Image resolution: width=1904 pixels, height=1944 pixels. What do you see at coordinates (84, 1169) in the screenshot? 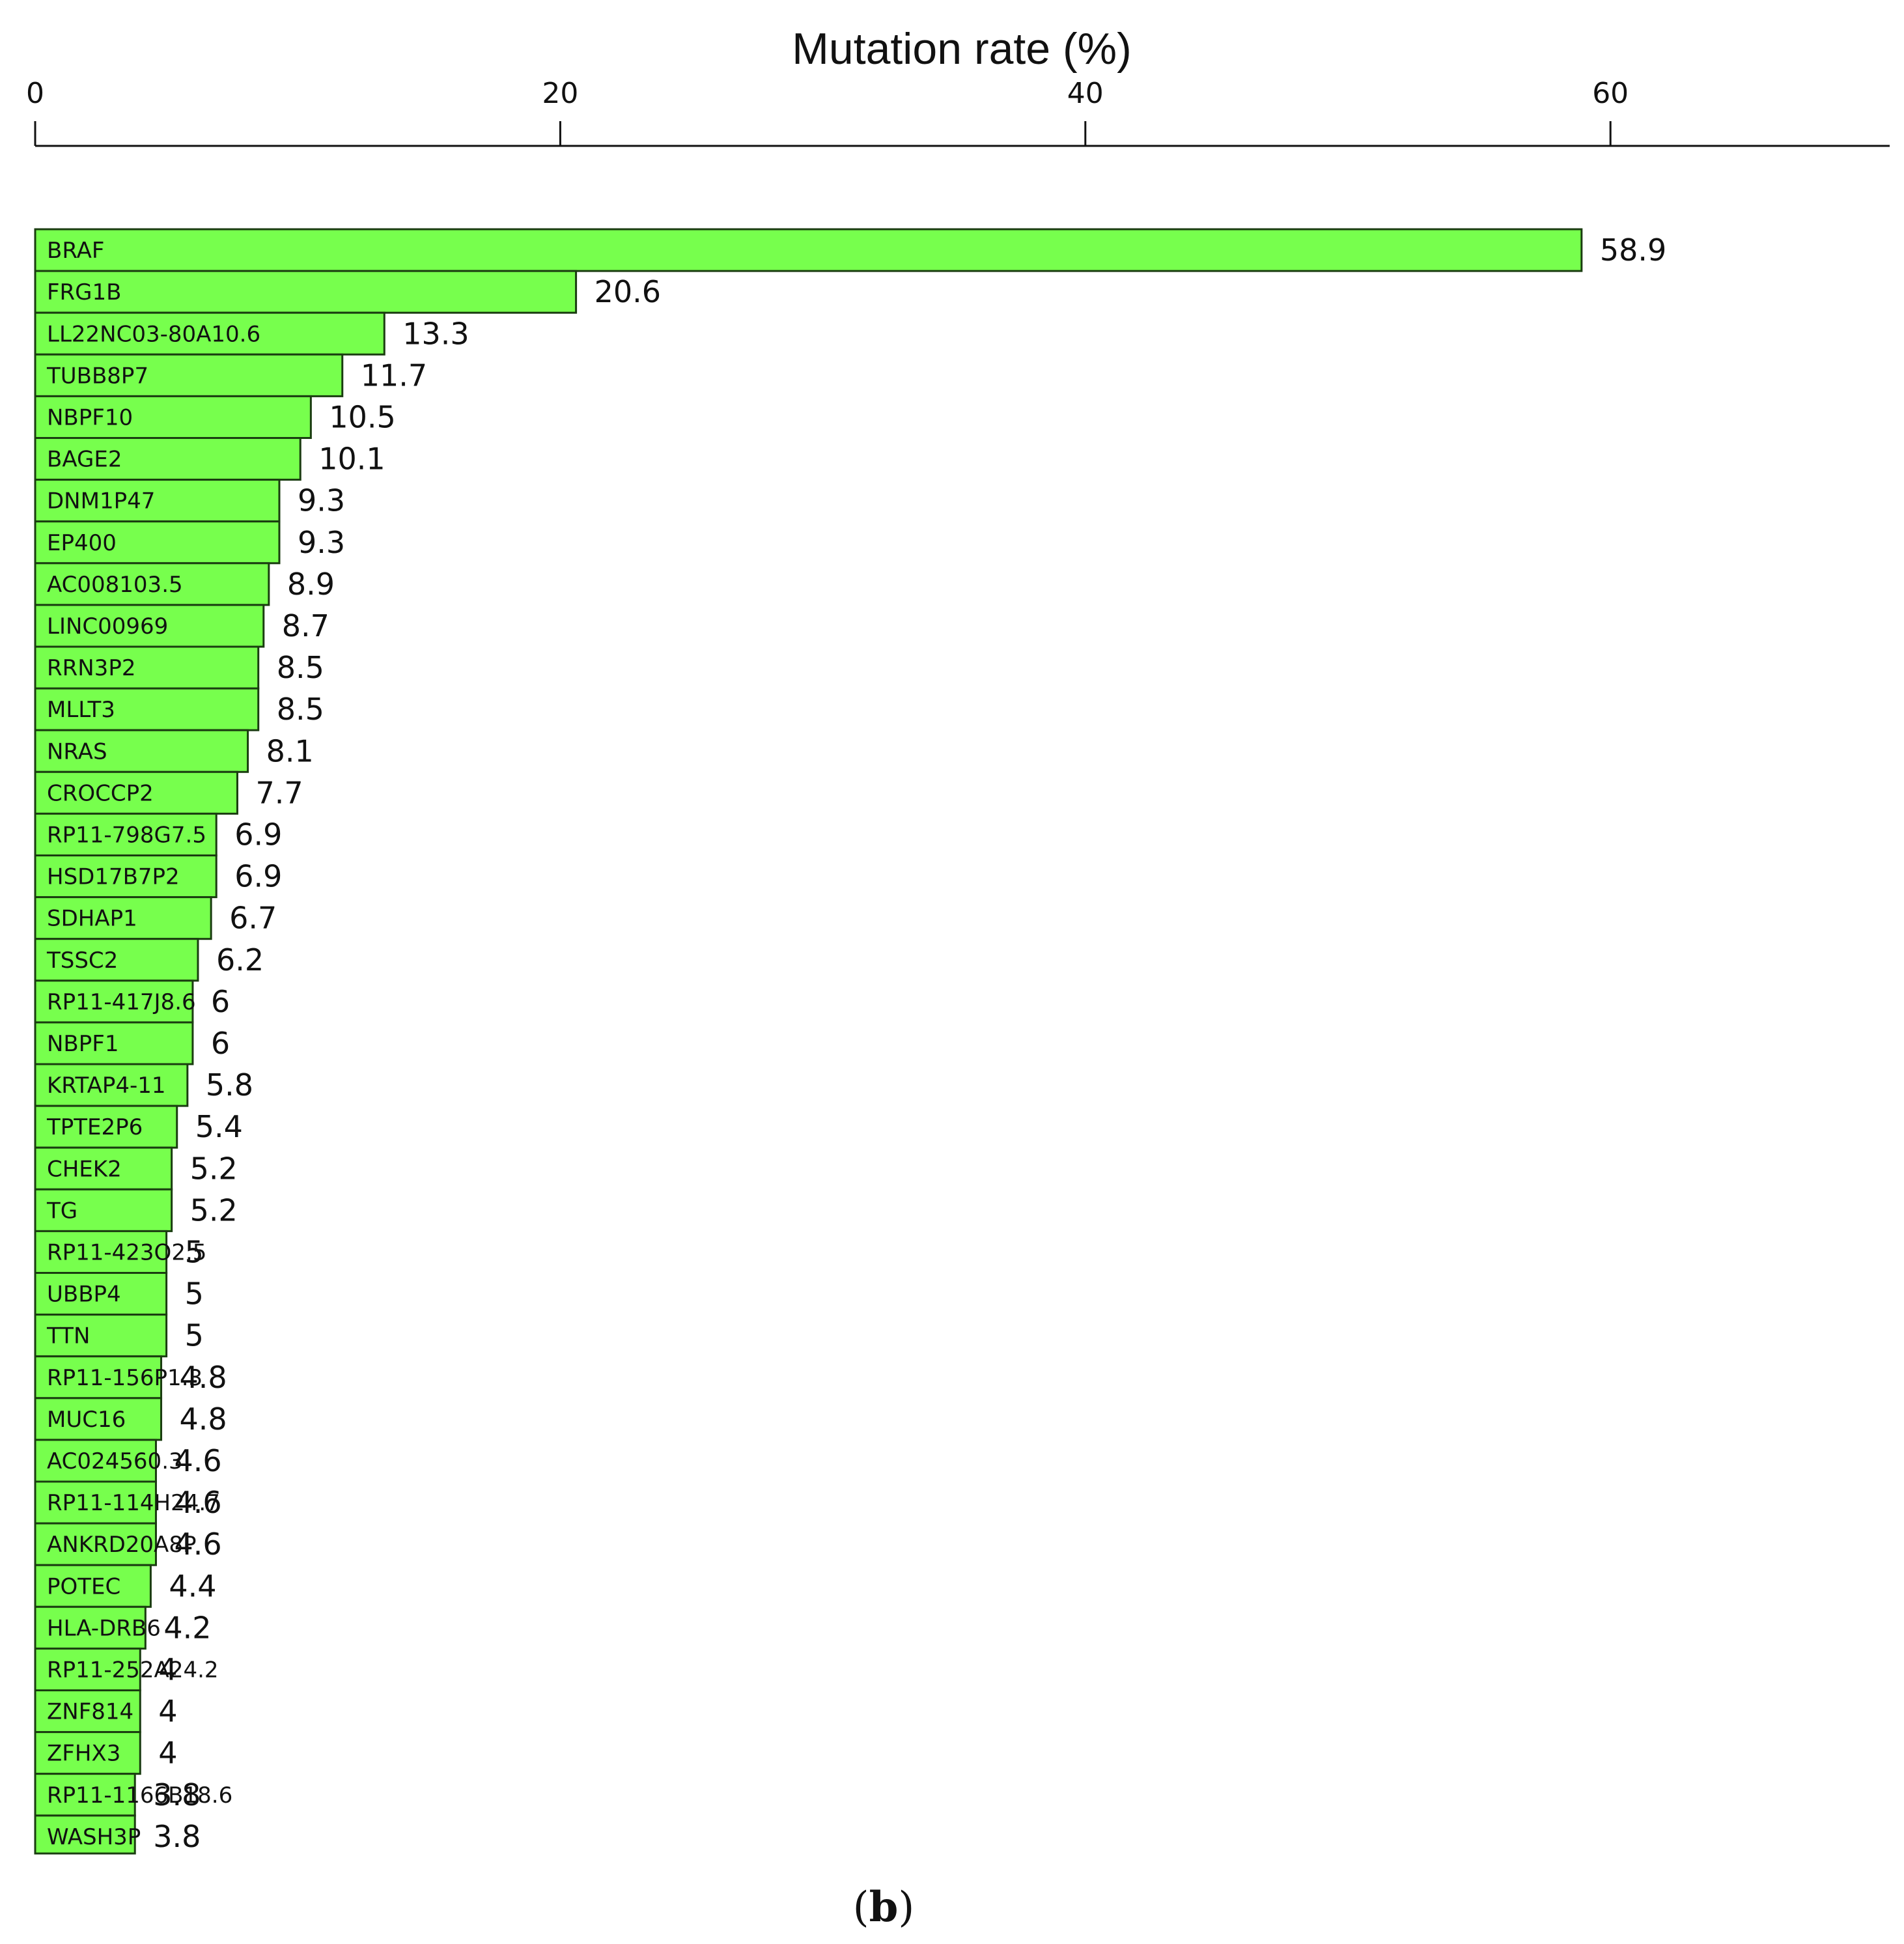
I see `category-label: CHEK2` at bounding box center [84, 1169].